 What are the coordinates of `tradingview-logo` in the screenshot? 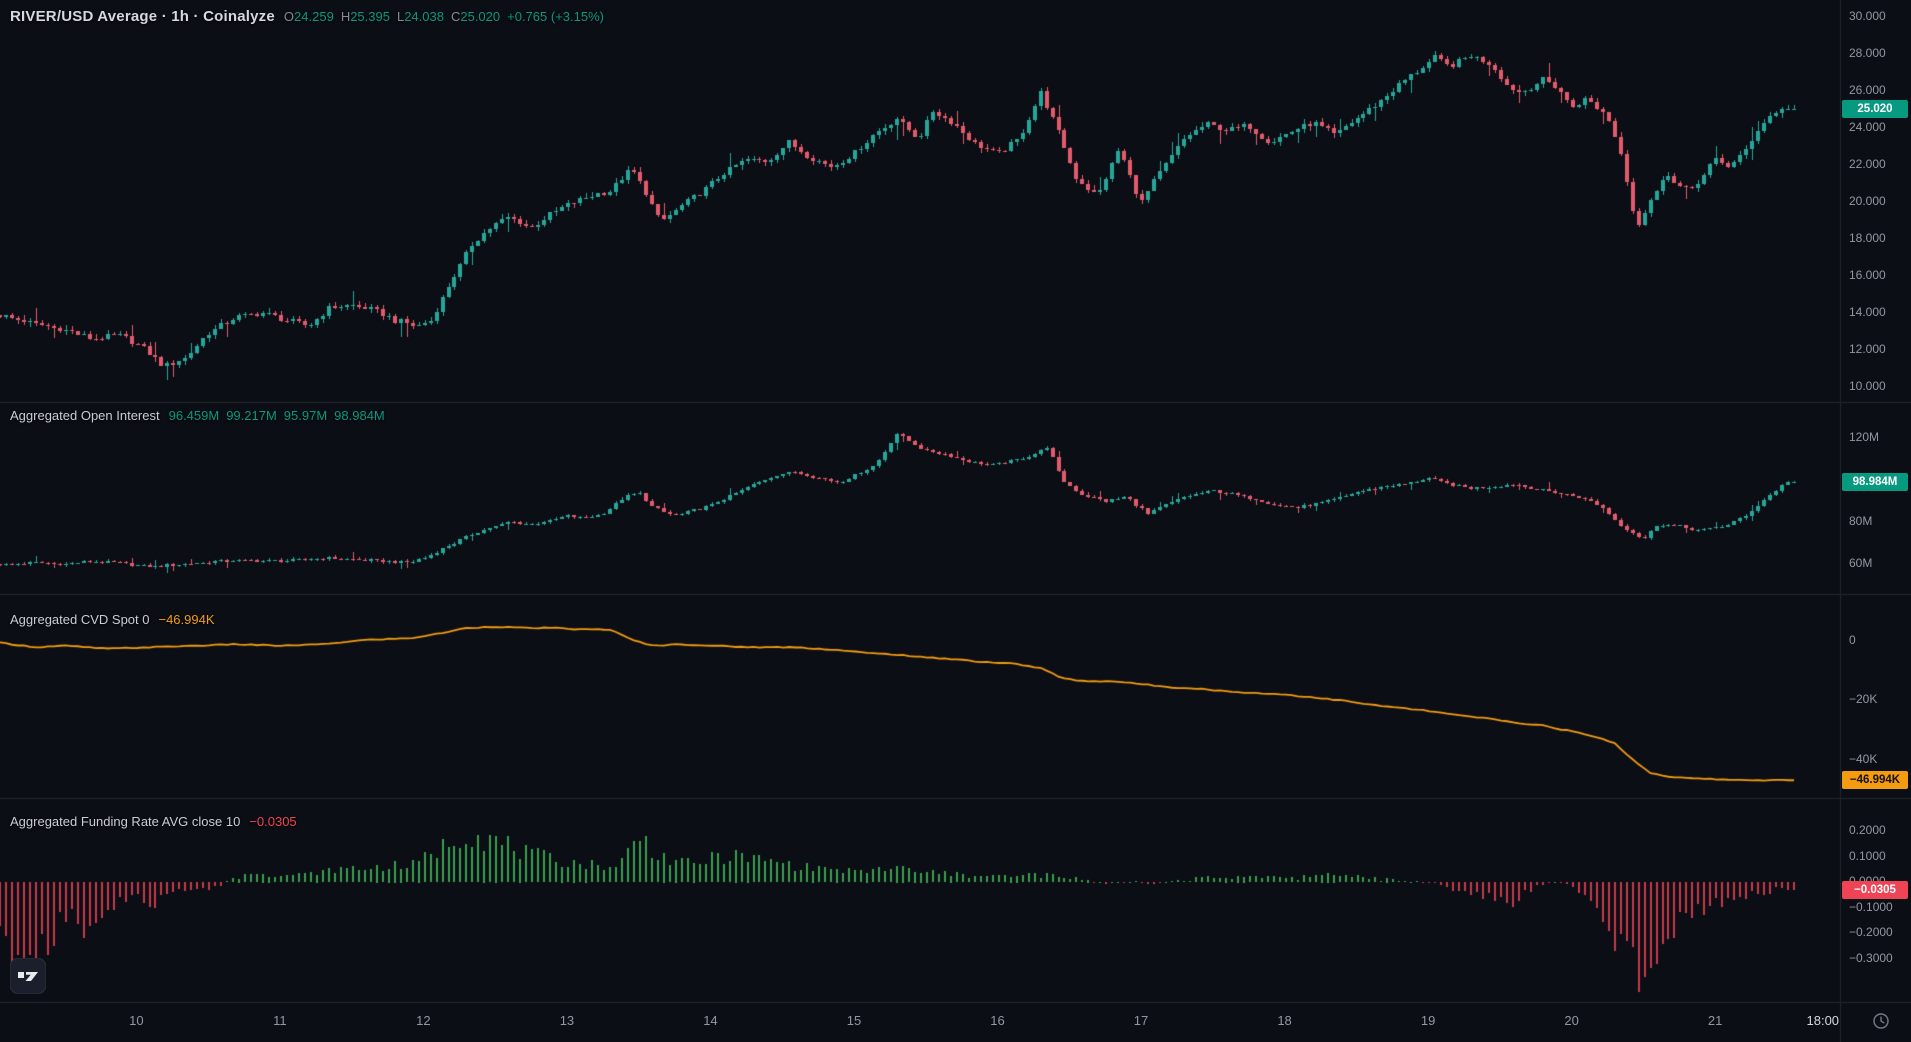 It's located at (28, 978).